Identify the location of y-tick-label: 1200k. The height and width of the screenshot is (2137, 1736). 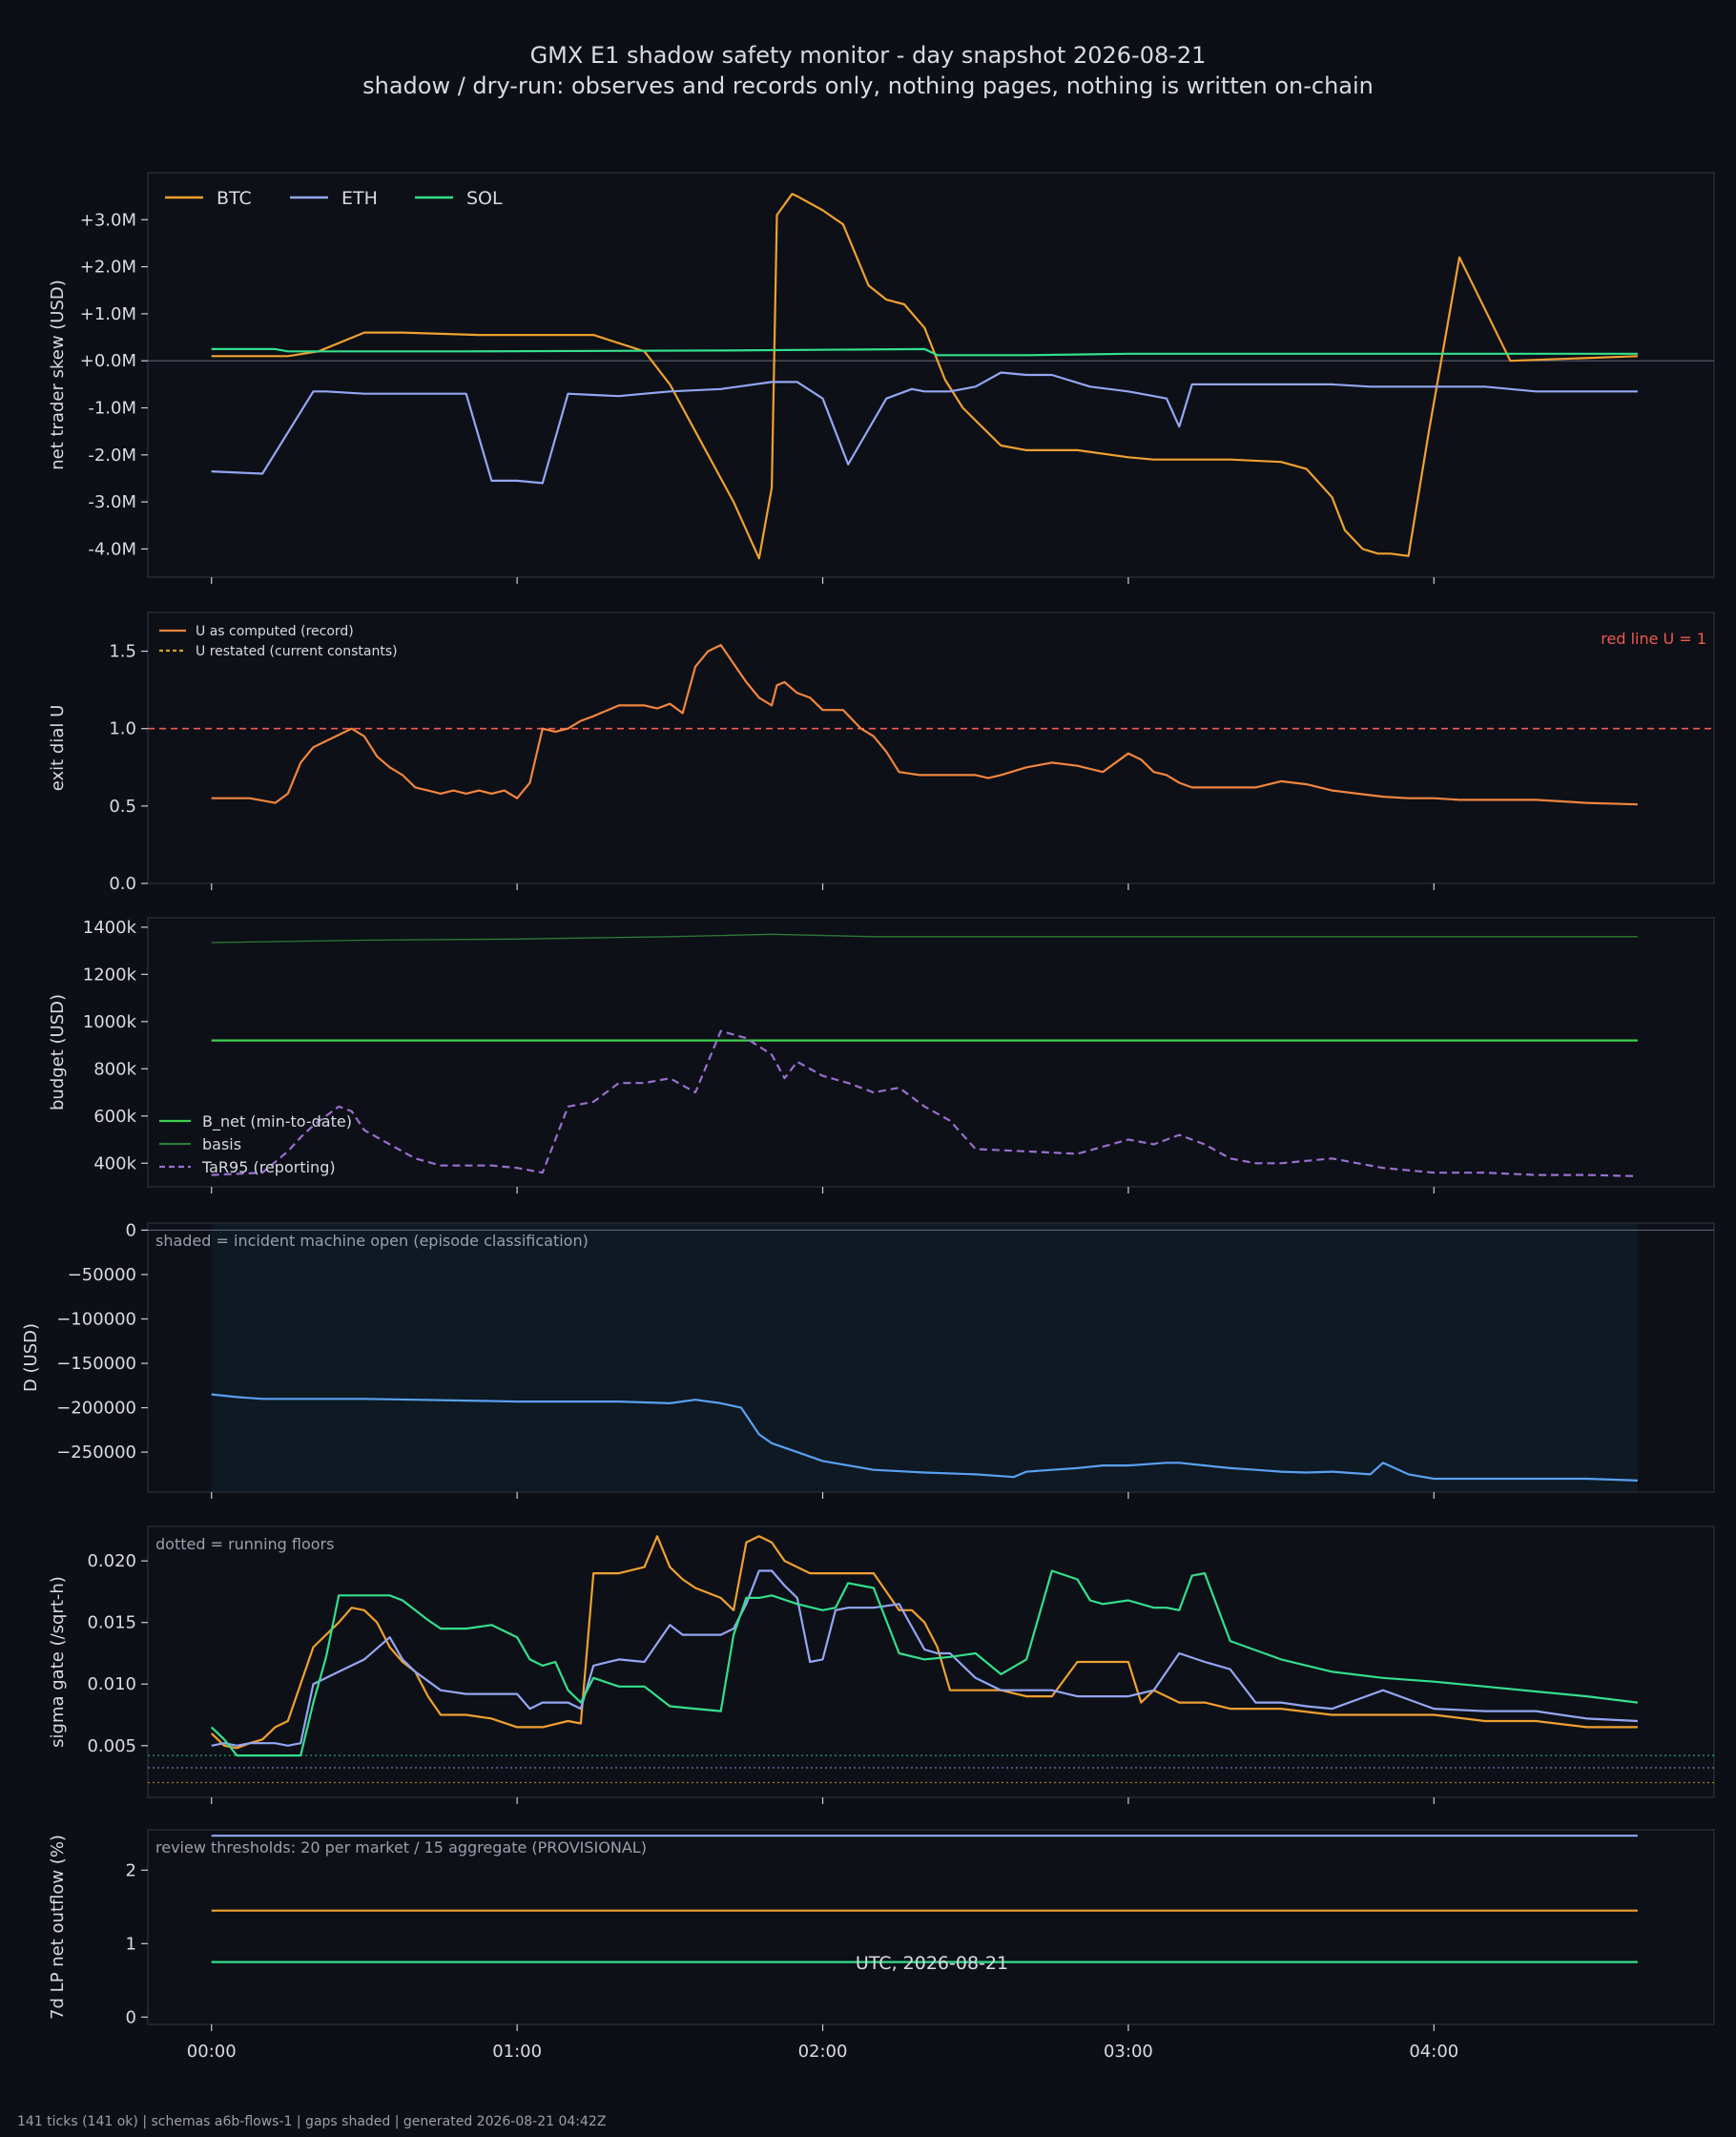
(110, 975).